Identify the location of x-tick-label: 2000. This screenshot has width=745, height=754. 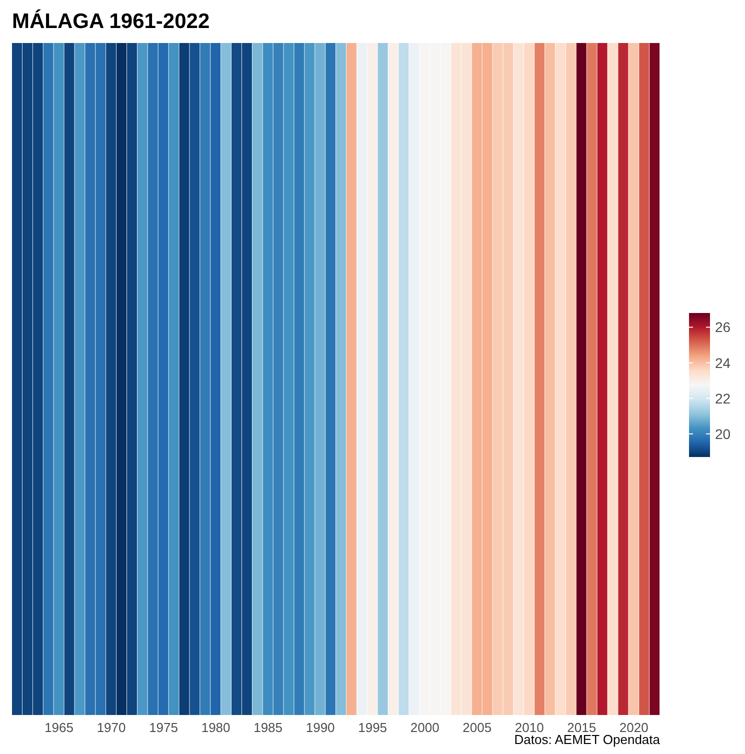
(425, 728).